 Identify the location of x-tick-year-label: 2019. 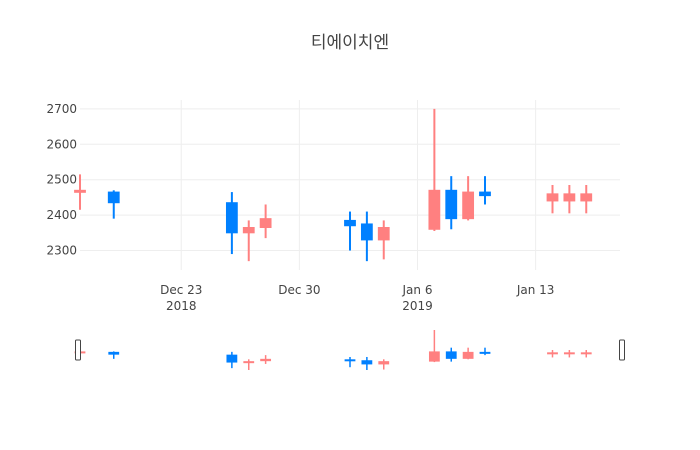
(417, 306).